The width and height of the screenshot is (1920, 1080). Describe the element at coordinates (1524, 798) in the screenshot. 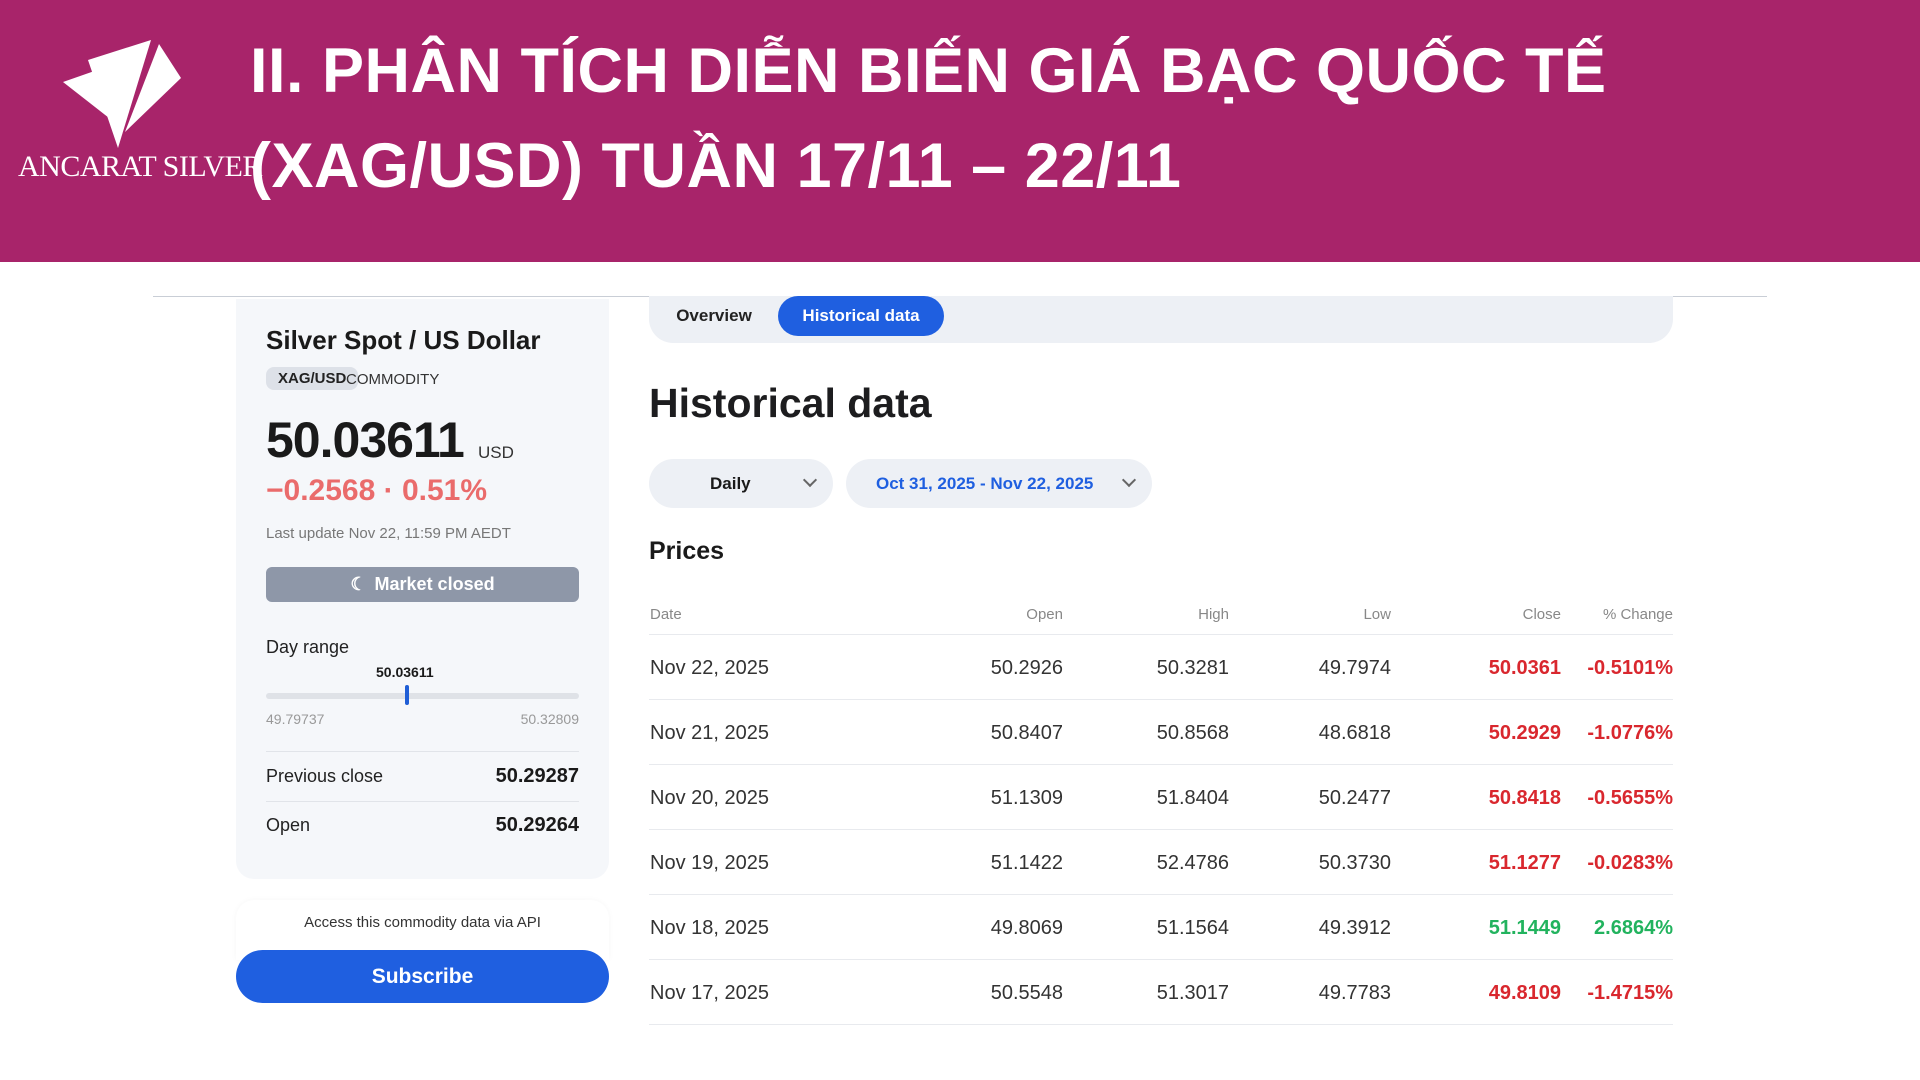

I see `cell-close: 50.8418` at that location.